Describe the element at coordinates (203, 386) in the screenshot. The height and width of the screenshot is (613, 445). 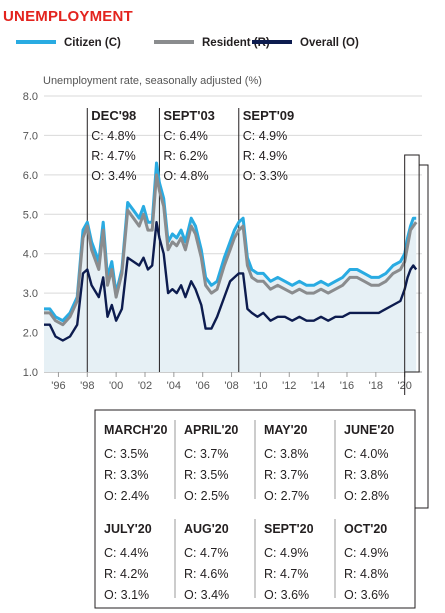
I see `x-tick-label: '06` at that location.